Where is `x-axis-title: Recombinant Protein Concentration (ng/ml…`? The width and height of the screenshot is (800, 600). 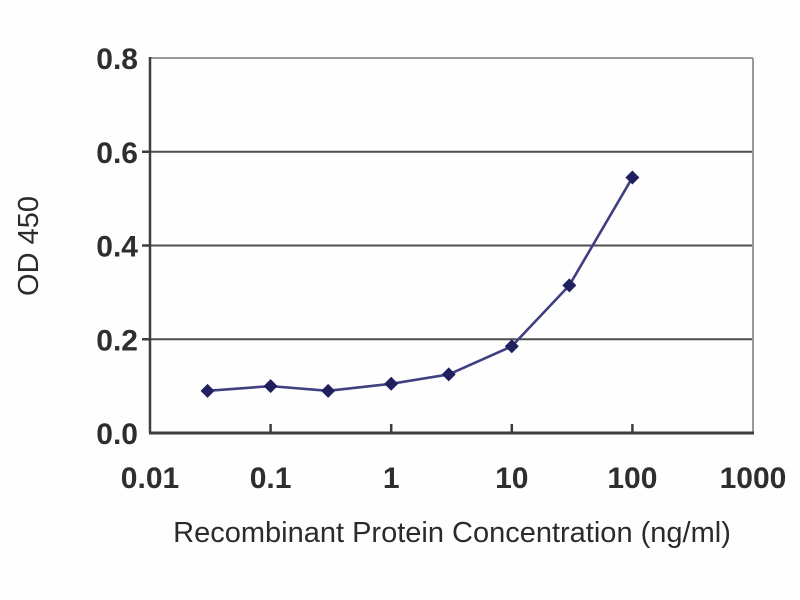
x-axis-title: Recombinant Protein Concentration (ng/ml… is located at coordinates (452, 533).